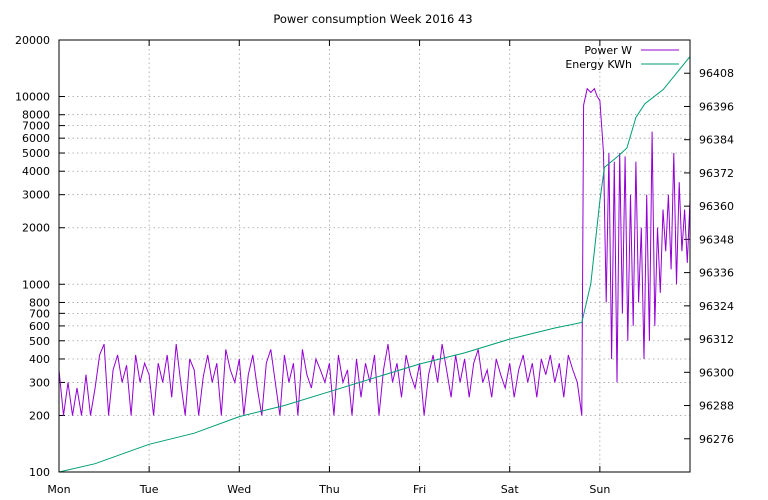 The image size is (768, 500). What do you see at coordinates (39, 359) in the screenshot?
I see `y-left-tick-label: 400` at bounding box center [39, 359].